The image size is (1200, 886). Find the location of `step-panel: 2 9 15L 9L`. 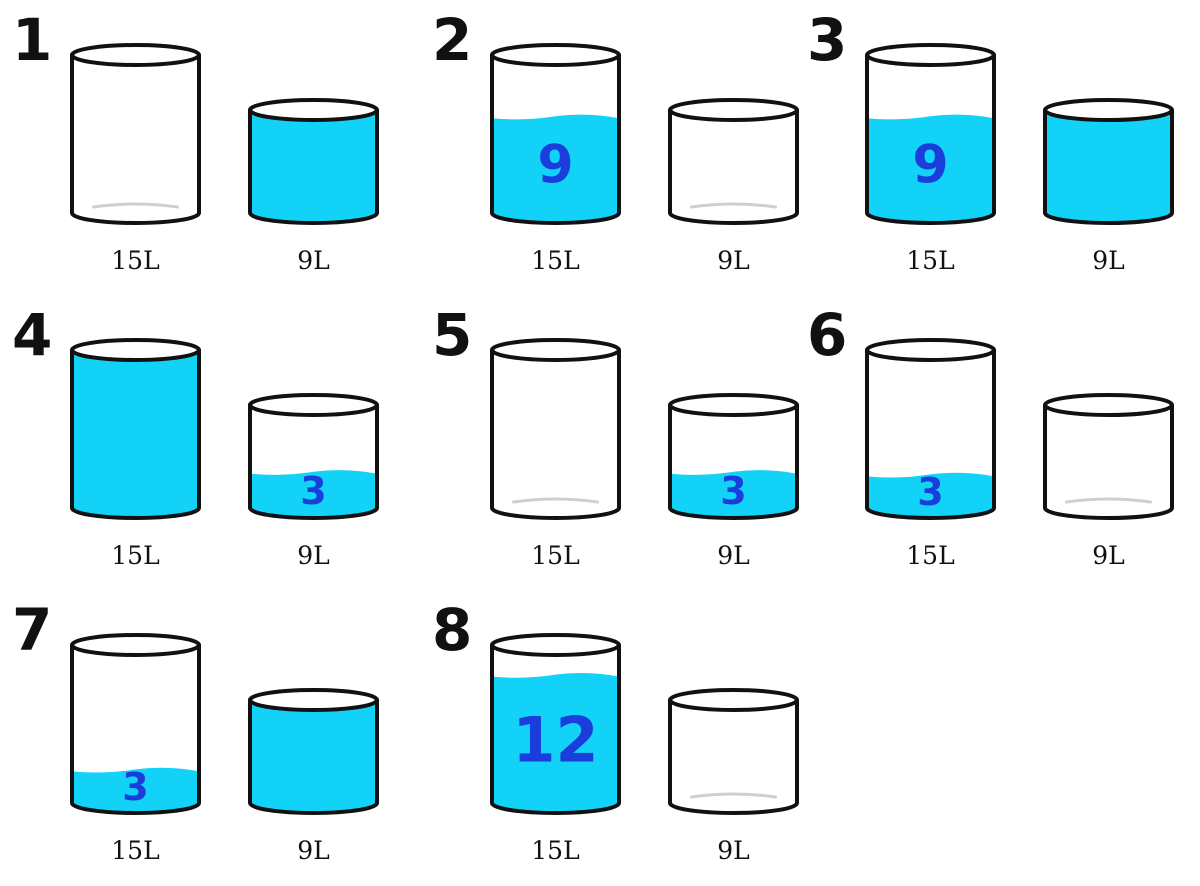

step-panel: 2 9 15L 9L is located at coordinates (615, 140).